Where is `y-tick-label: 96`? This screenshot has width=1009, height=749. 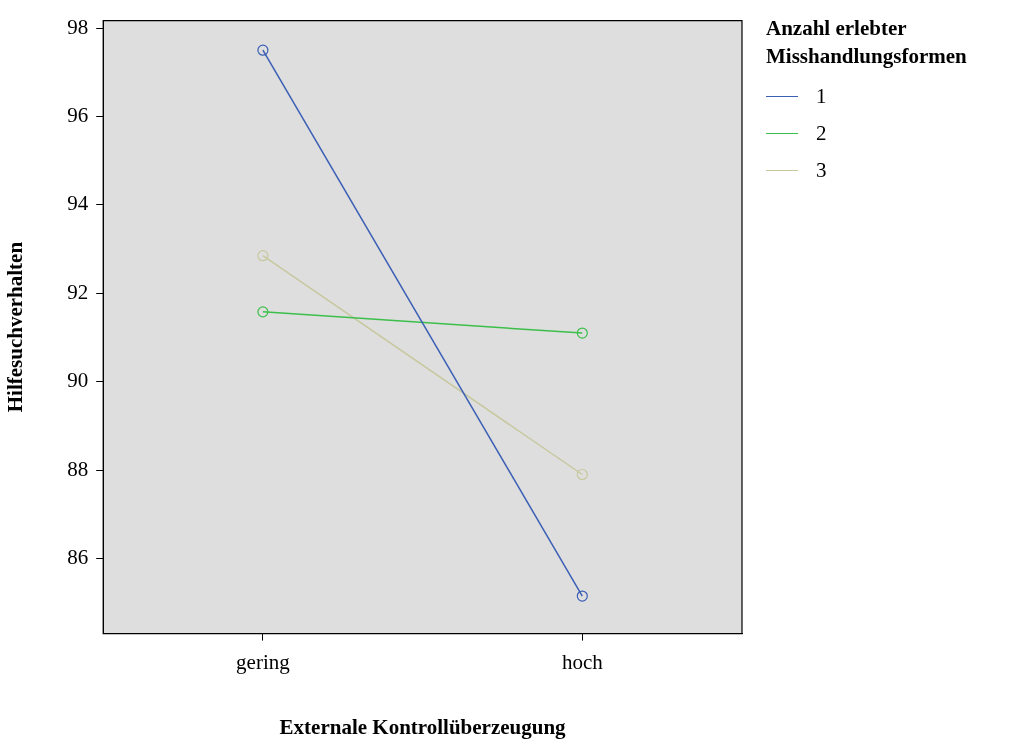 y-tick-label: 96 is located at coordinates (78, 115).